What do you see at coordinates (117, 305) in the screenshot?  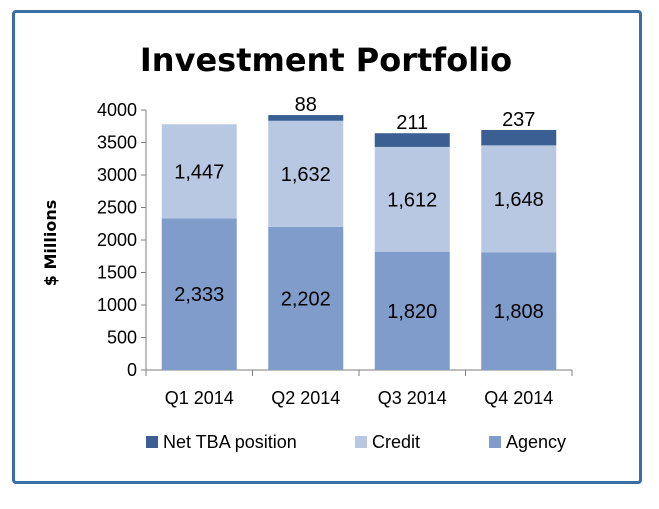 I see `y-tick-label: 1000` at bounding box center [117, 305].